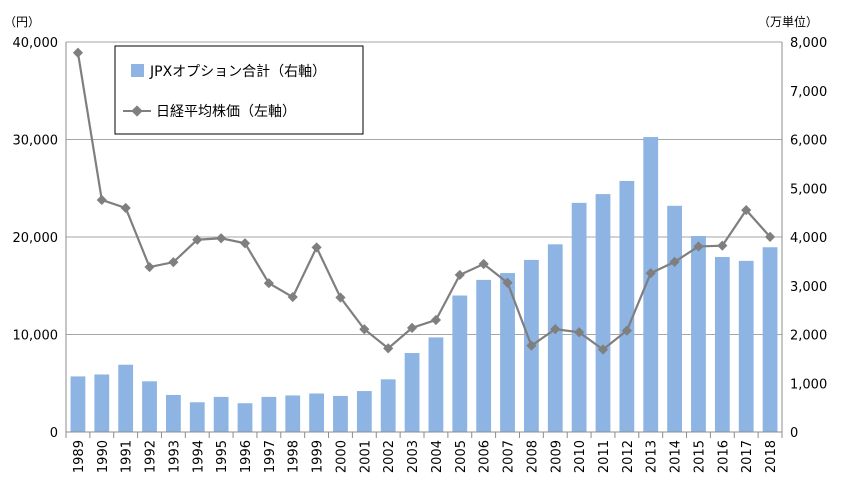  What do you see at coordinates (747, 456) in the screenshot?
I see `x-axis-tick-label: 2017` at bounding box center [747, 456].